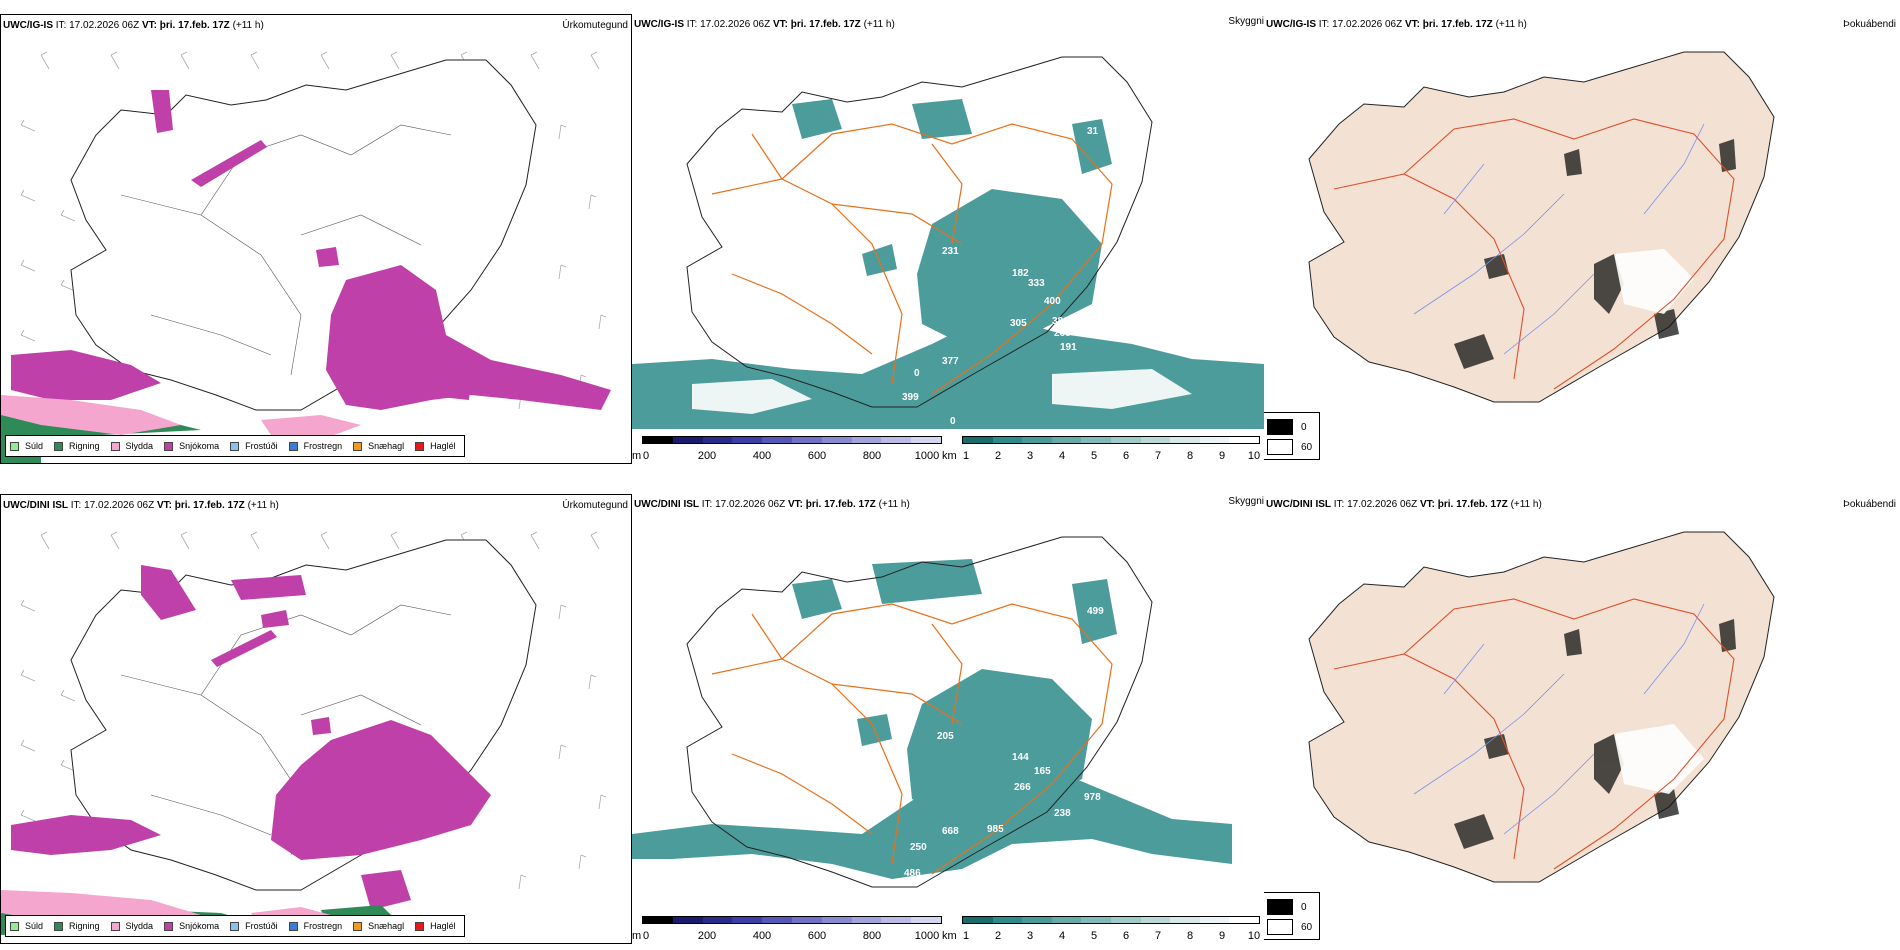  What do you see at coordinates (286, 250) in the screenshot?
I see `road-network` at bounding box center [286, 250].